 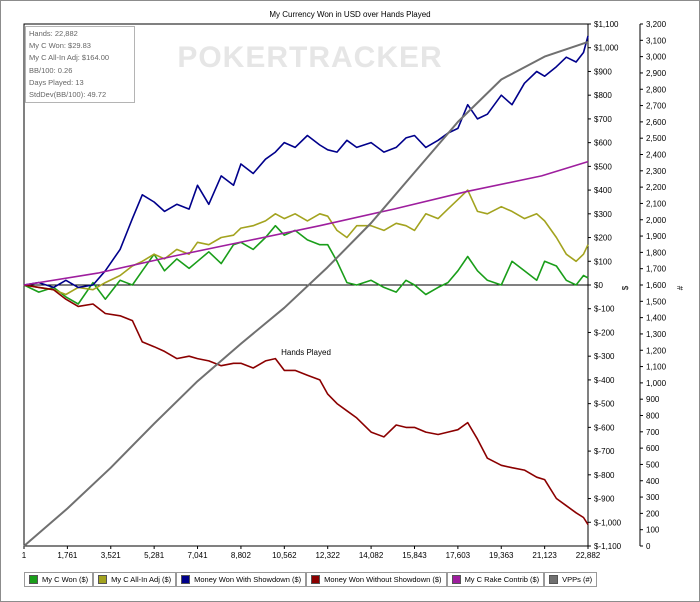 I want to click on y2-tick-label: 0, so click(x=648, y=546).